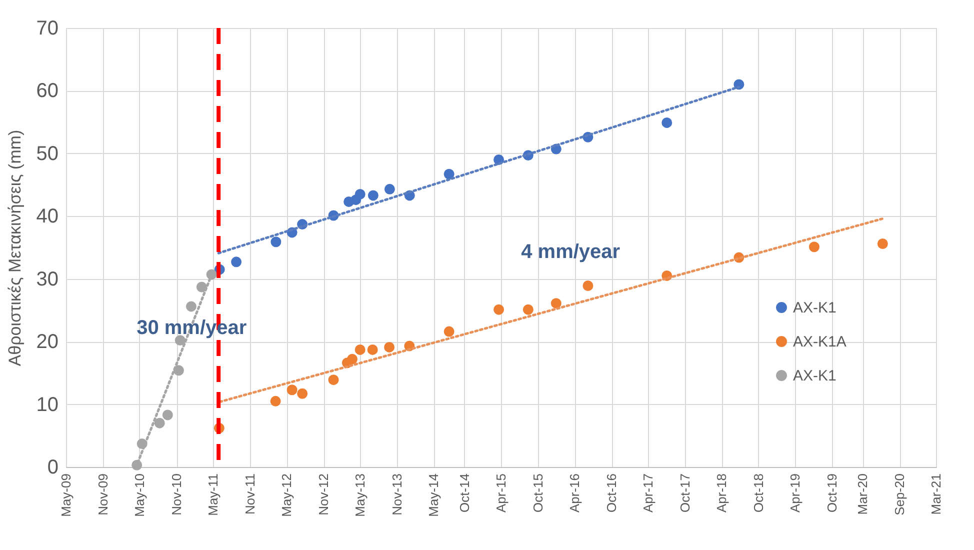  Describe the element at coordinates (360, 495) in the screenshot. I see `x-tick-label: May-13` at that location.